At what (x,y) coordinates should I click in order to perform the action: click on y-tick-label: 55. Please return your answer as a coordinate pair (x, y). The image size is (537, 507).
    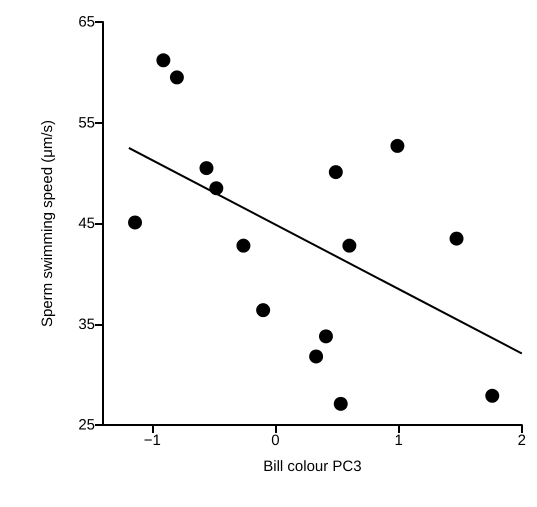
    Looking at the image, I should click on (86, 123).